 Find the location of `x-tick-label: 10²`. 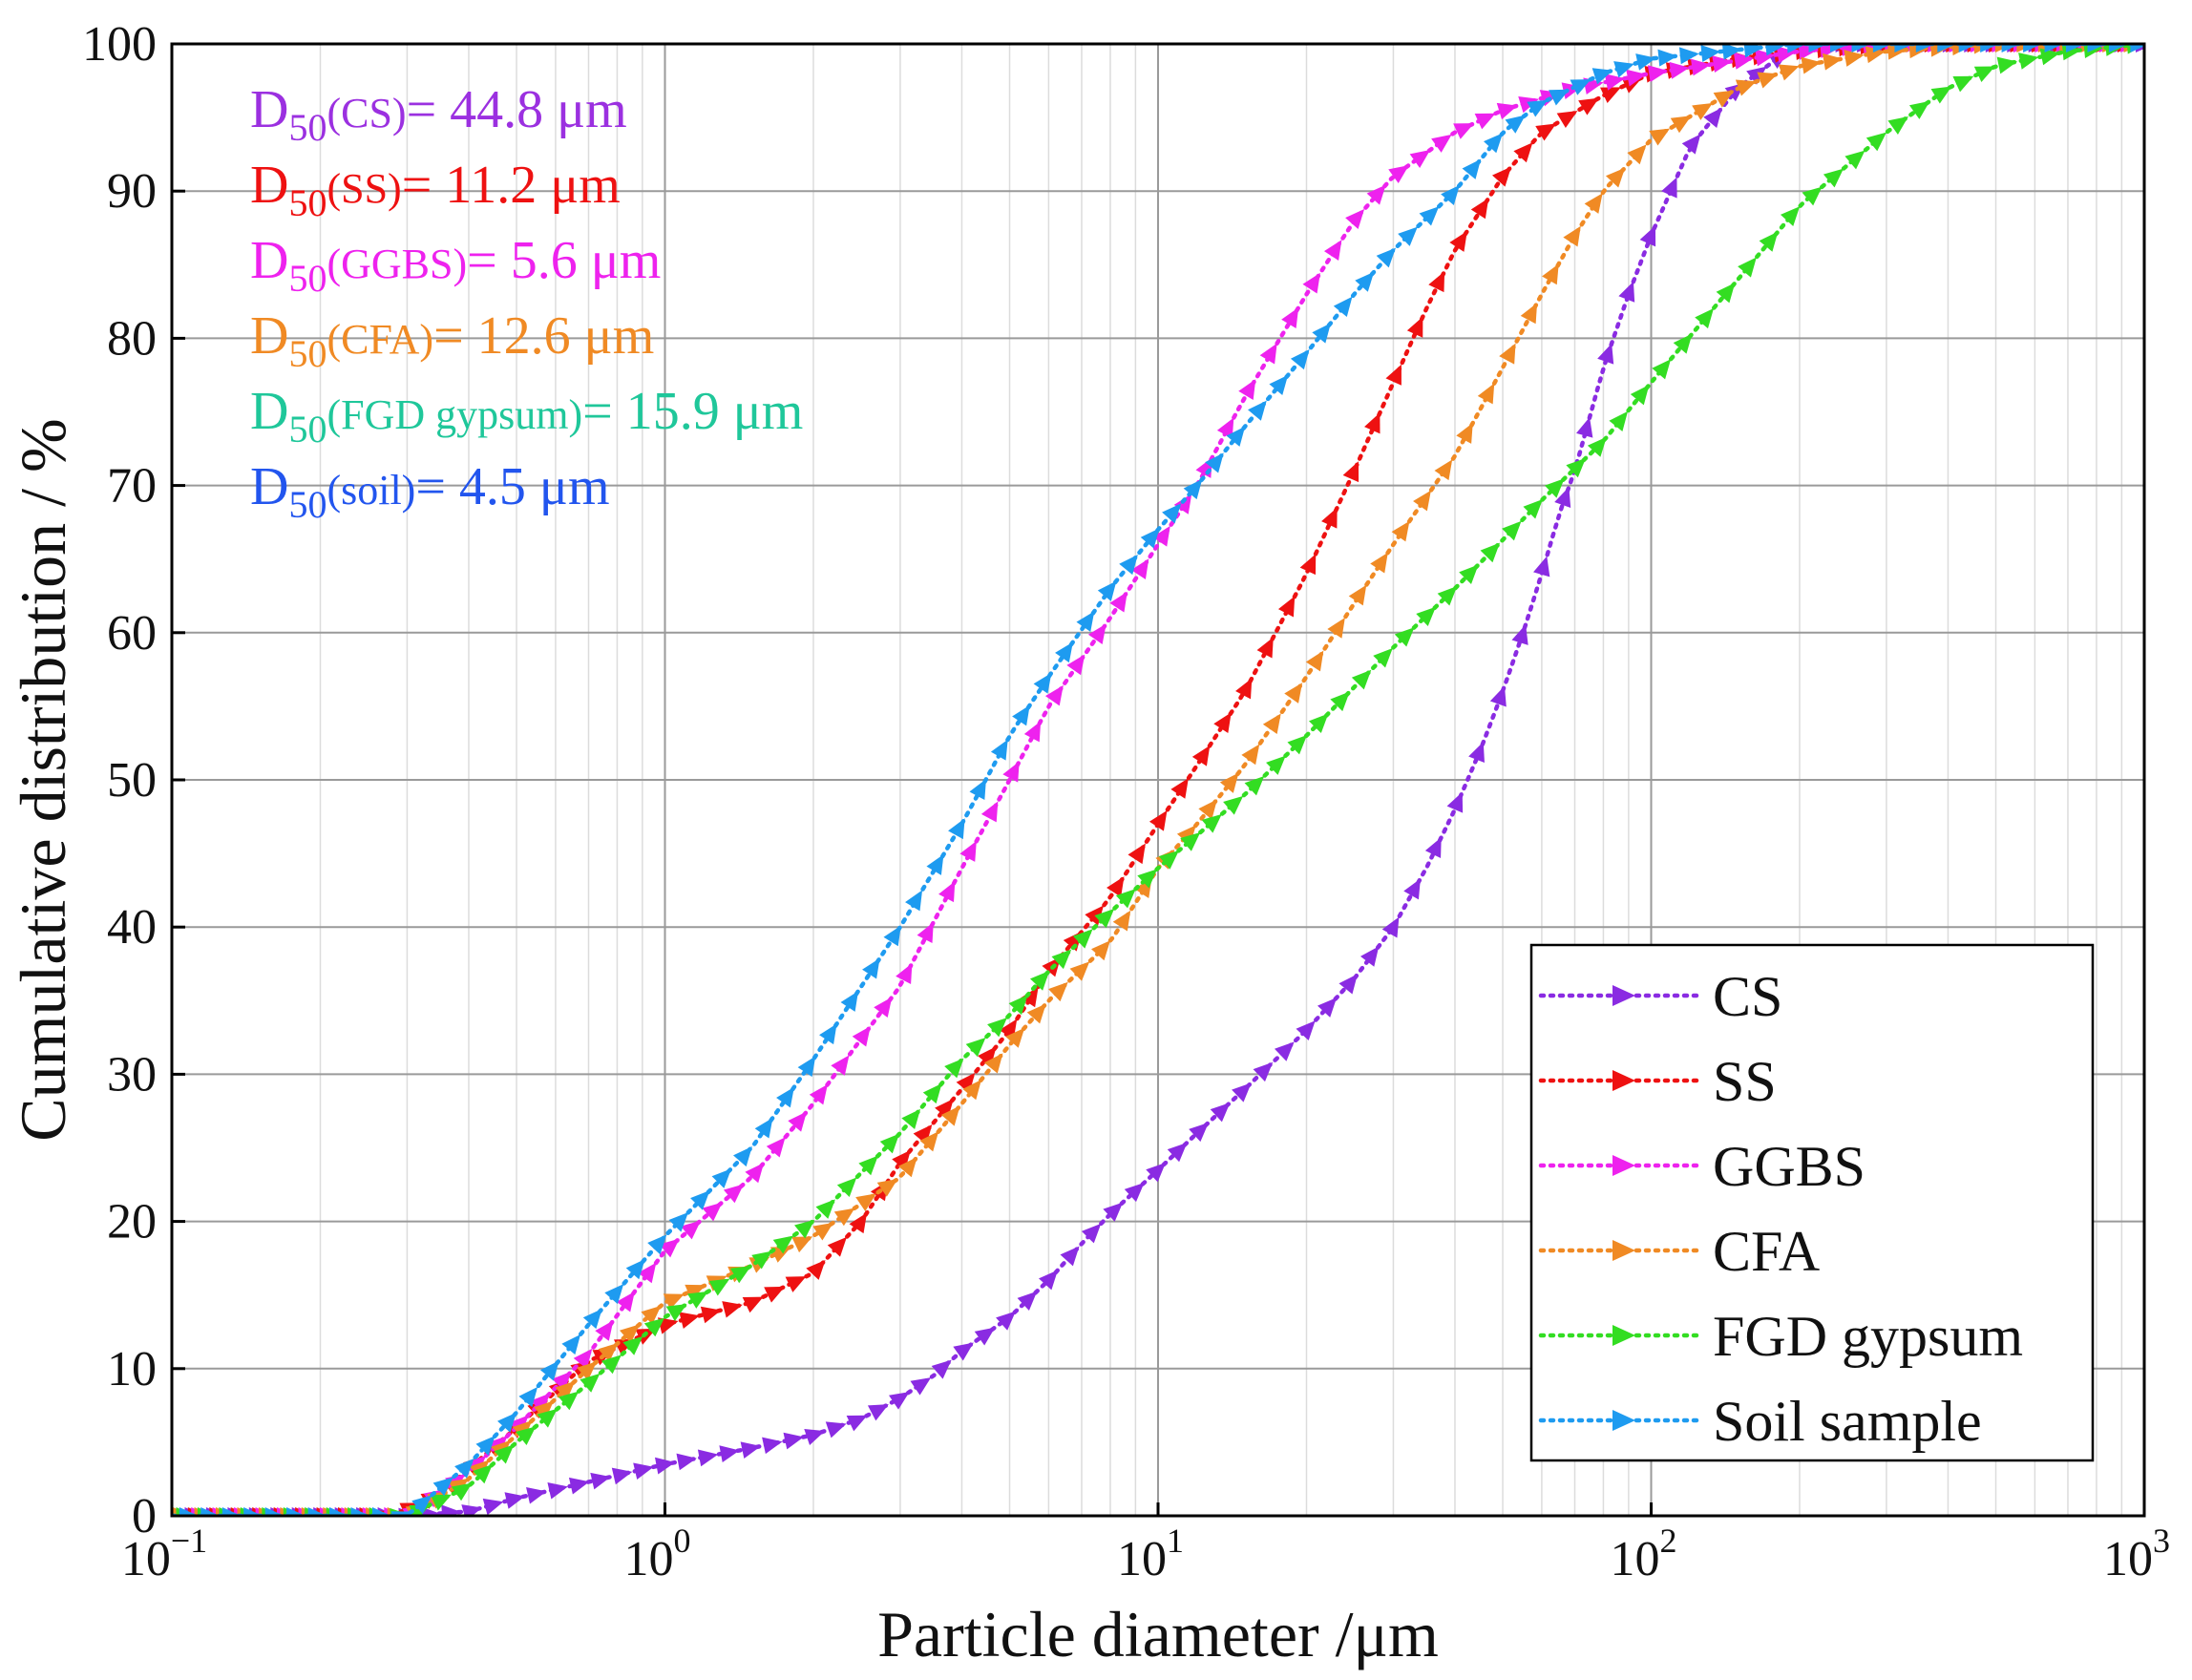

x-tick-label: 10² is located at coordinates (1644, 1554).